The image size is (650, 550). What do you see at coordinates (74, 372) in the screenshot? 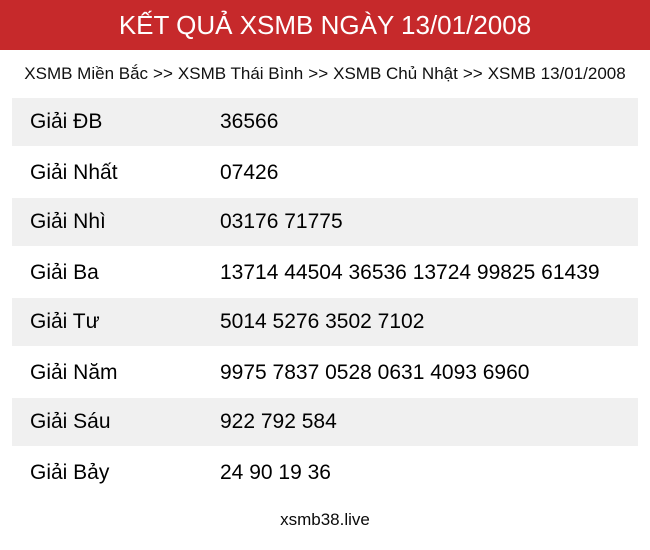
I see `prize-label: Giải Năm` at bounding box center [74, 372].